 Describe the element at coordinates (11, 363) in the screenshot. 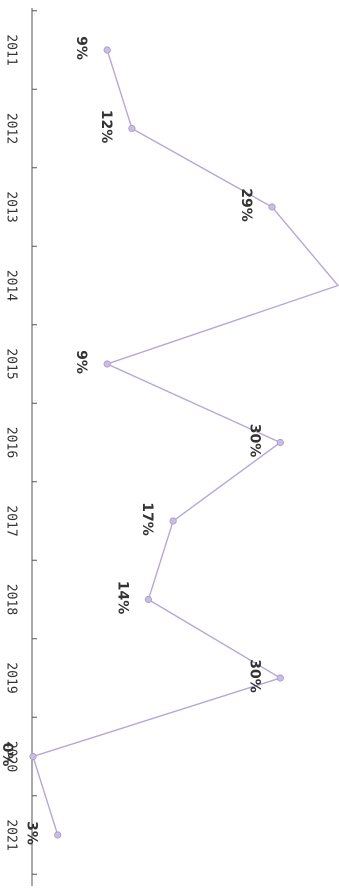

I see `x-tick-label: 2015` at that location.